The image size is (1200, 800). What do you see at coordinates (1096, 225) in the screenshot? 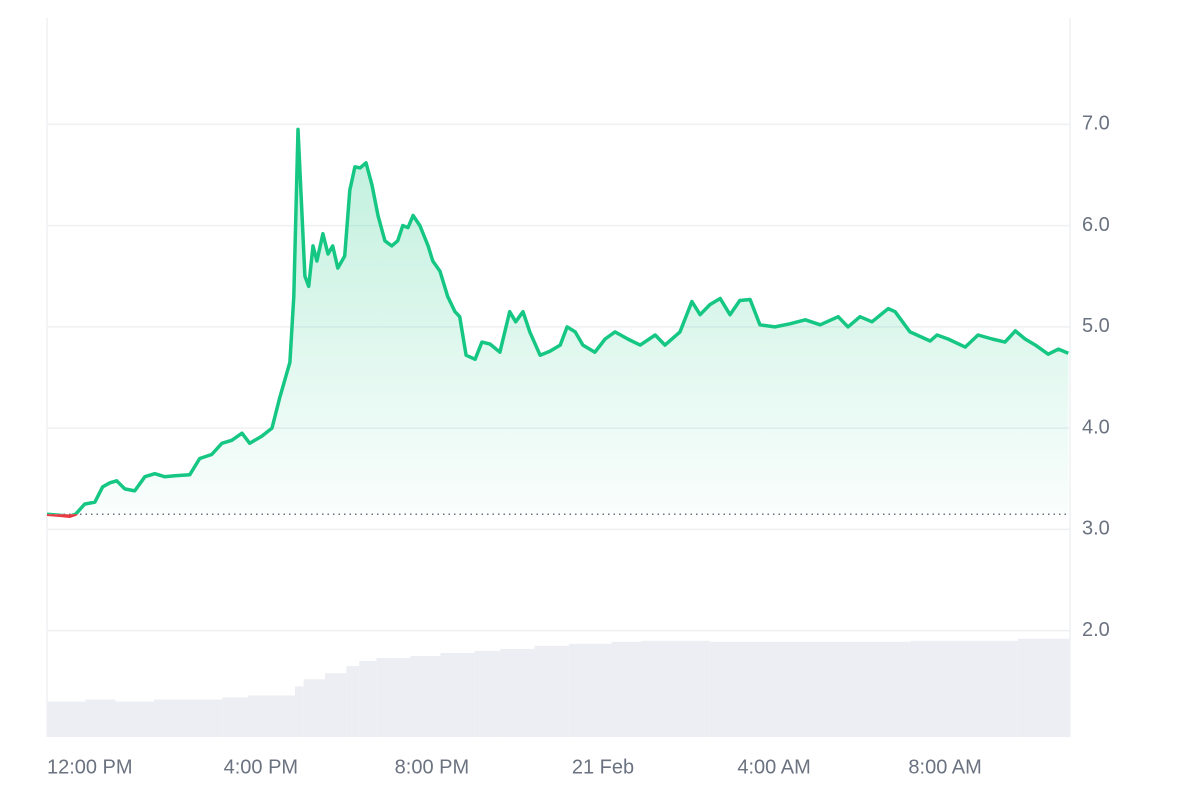
I see `y-tick-label: 6.0` at bounding box center [1096, 225].